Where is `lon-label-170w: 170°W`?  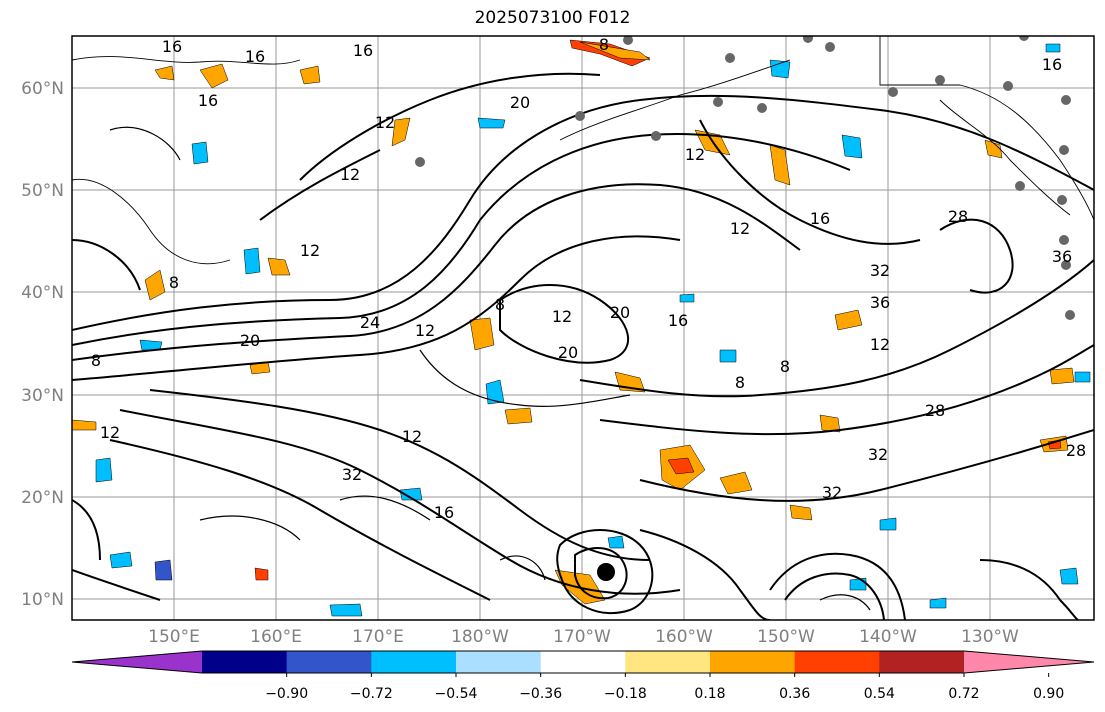
lon-label-170w: 170°W is located at coordinates (582, 637).